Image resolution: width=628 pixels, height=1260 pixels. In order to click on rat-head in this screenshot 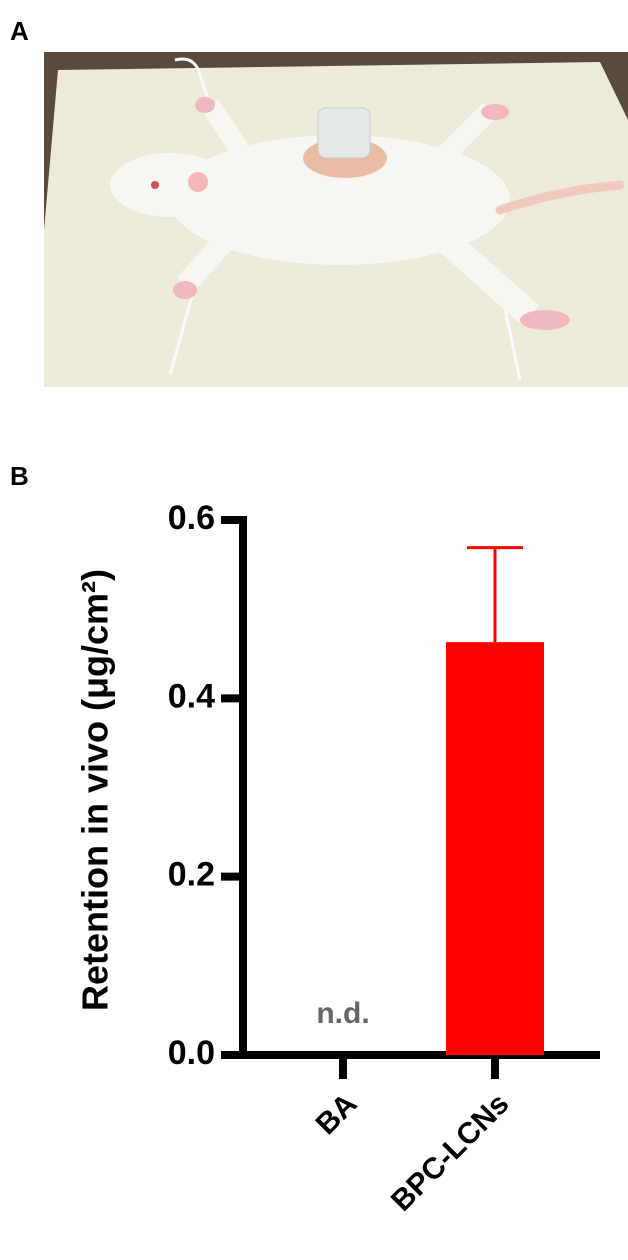, I will do `click(170, 185)`.